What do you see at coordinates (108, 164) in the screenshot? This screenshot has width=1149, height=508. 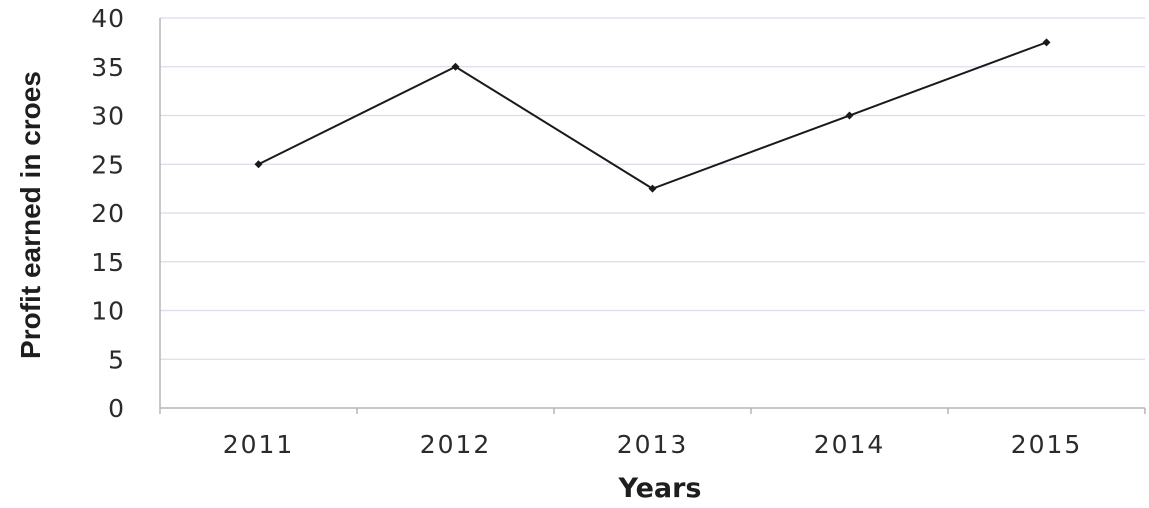 I see `y-tick-label-25: 25` at bounding box center [108, 164].